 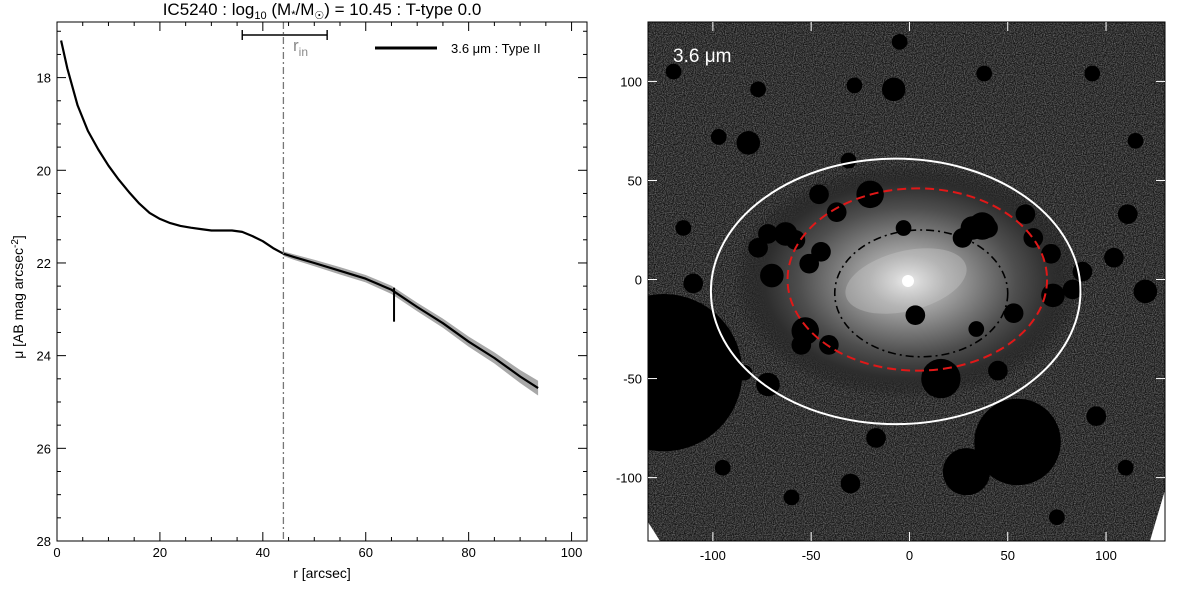 I want to click on ellipse-break, so click(x=917, y=279).